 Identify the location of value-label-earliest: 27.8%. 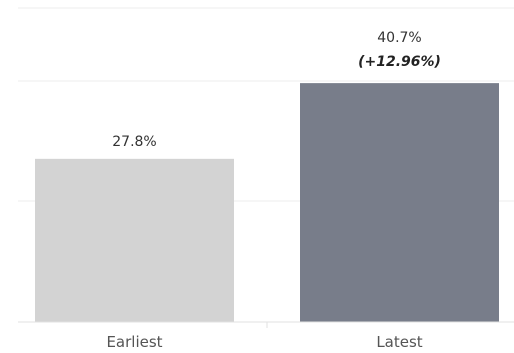
(134, 142).